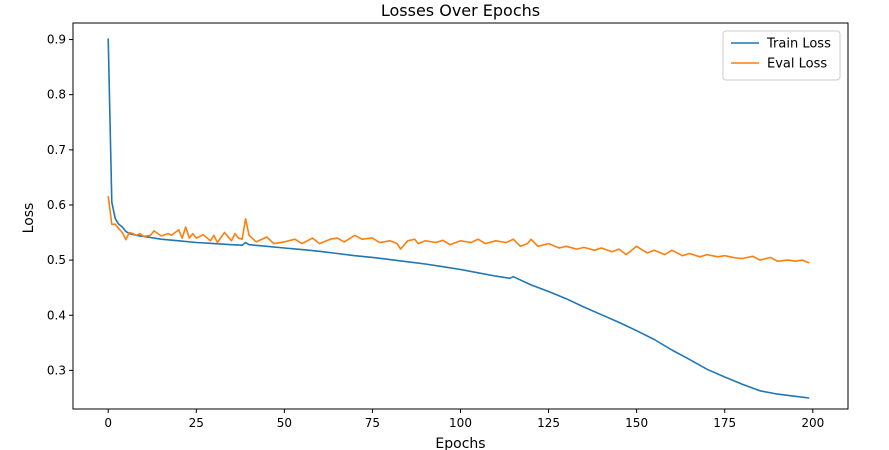  Describe the element at coordinates (460, 423) in the screenshot. I see `x-tick-label: 100` at that location.